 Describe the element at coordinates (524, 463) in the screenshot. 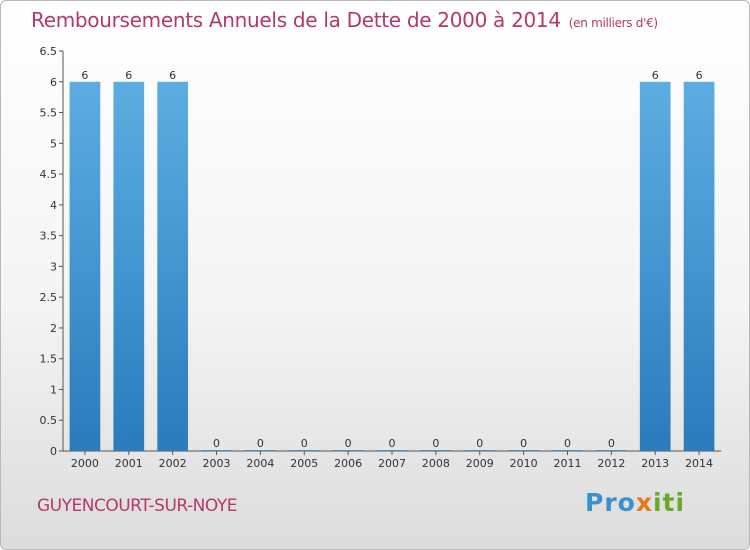

I see `x-tick-label: 2010` at that location.